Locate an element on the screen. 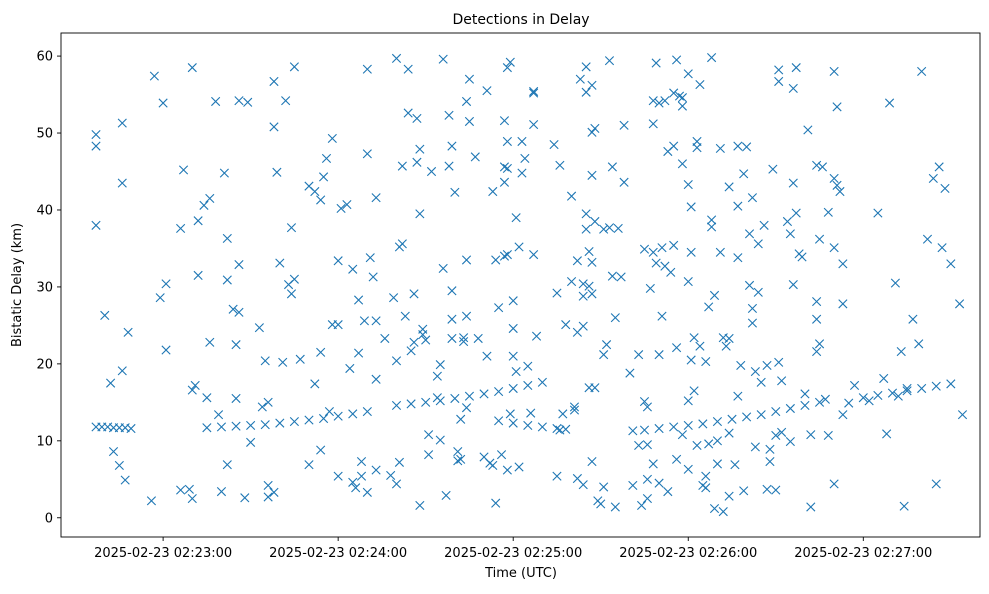 The image size is (989, 594). y-tick-label: 50 is located at coordinates (44, 134).